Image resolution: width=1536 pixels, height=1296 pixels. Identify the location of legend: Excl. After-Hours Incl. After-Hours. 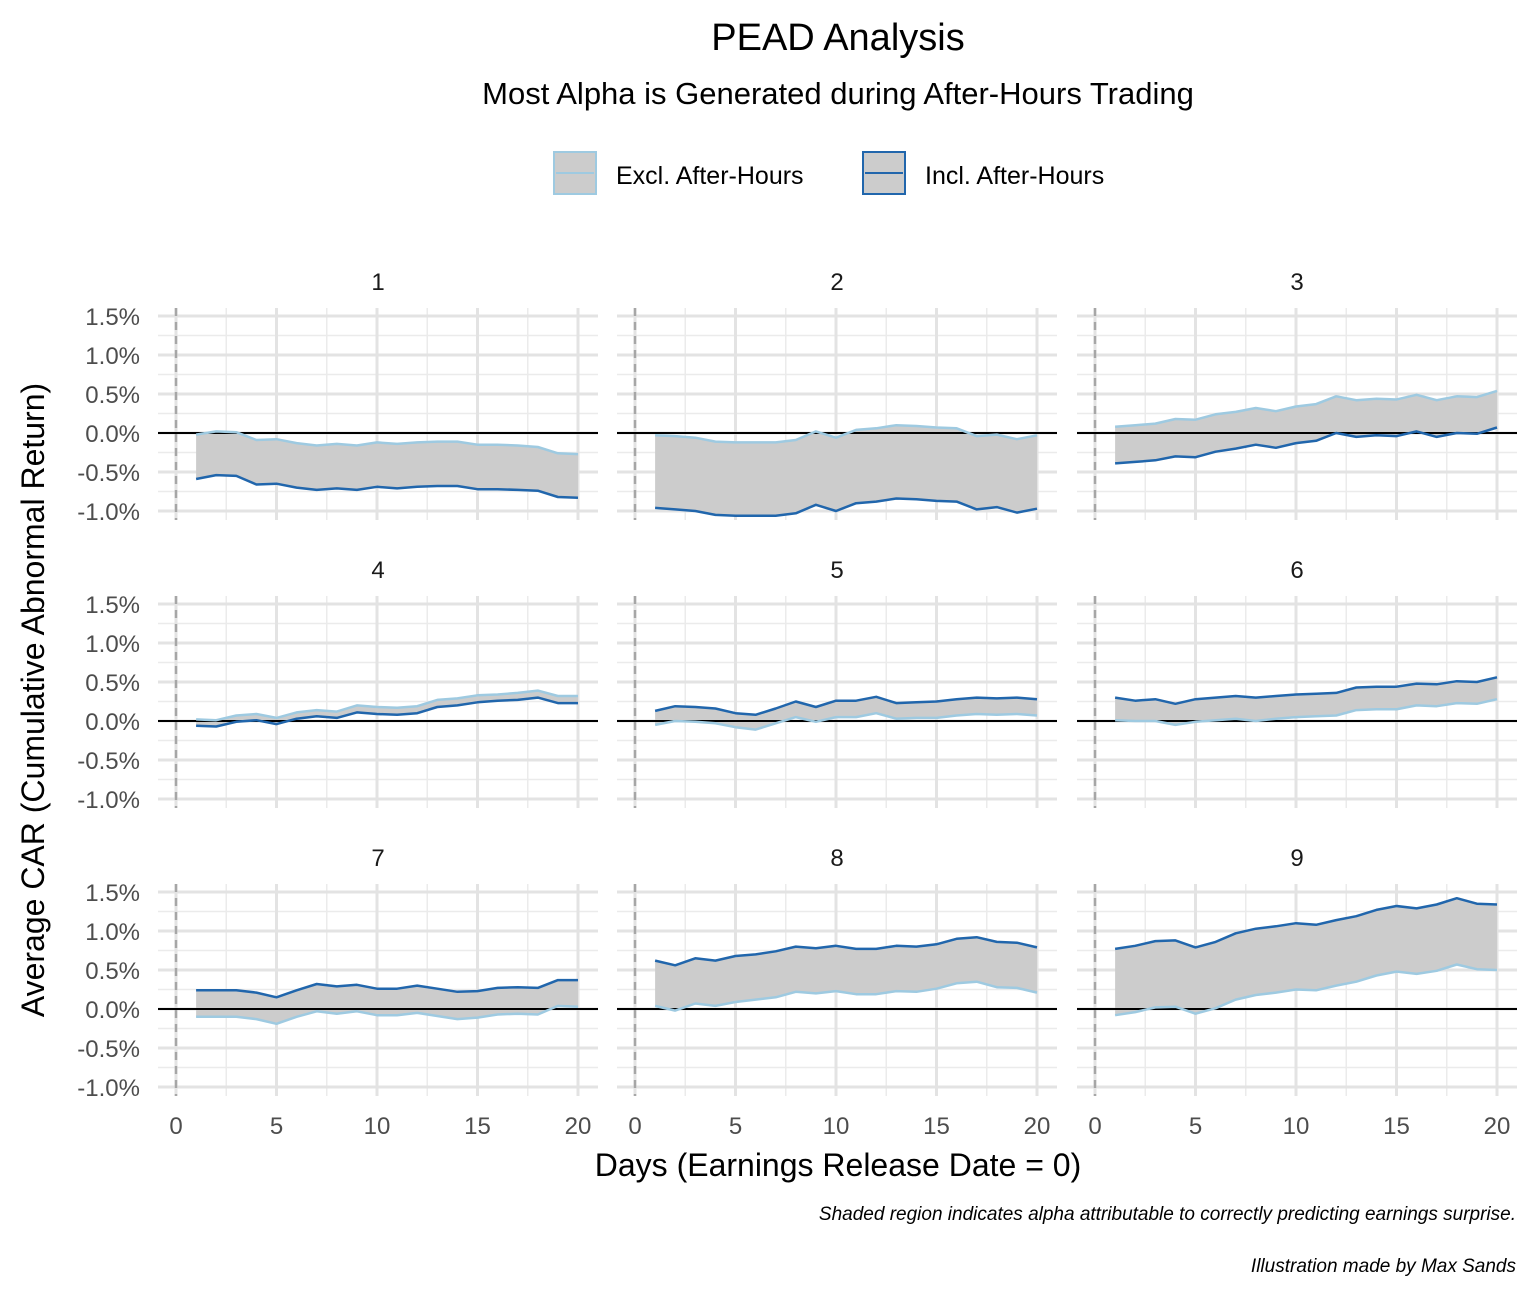
(828, 173).